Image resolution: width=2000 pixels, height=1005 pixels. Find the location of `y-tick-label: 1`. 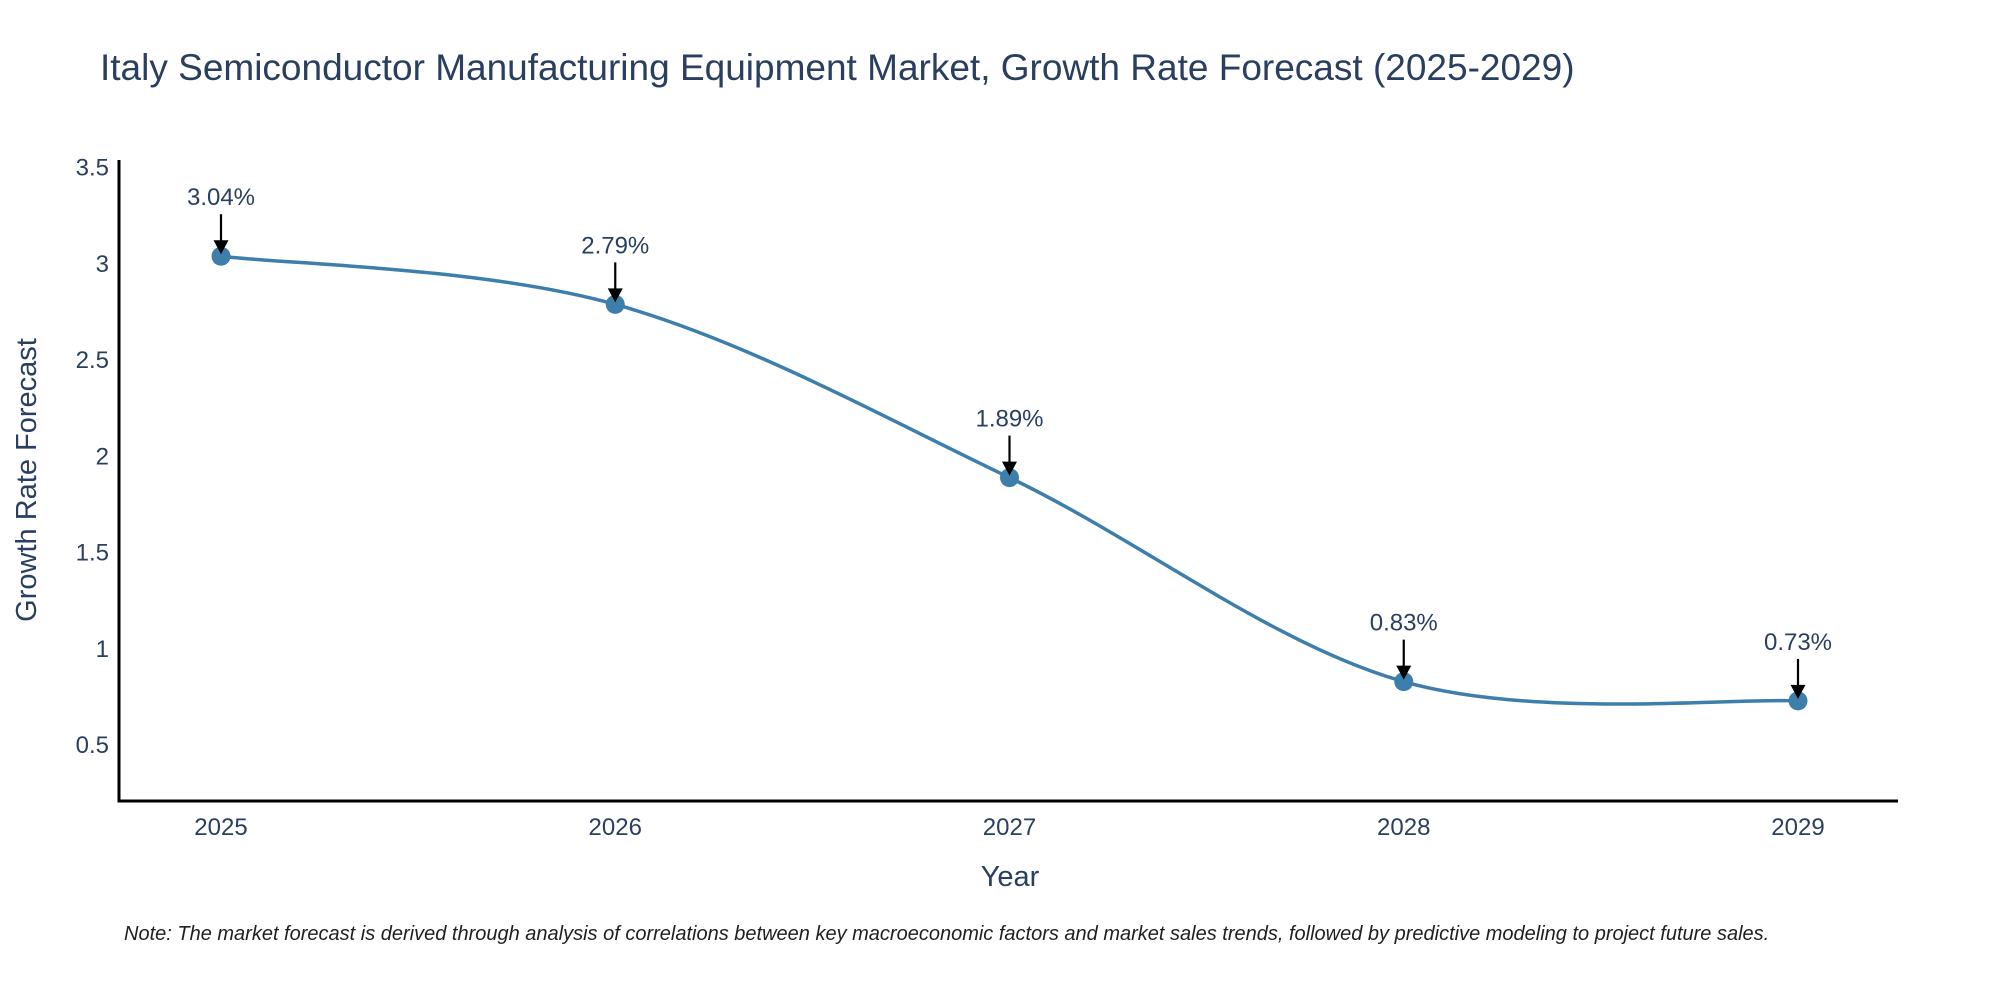

y-tick-label: 1 is located at coordinates (102, 649).